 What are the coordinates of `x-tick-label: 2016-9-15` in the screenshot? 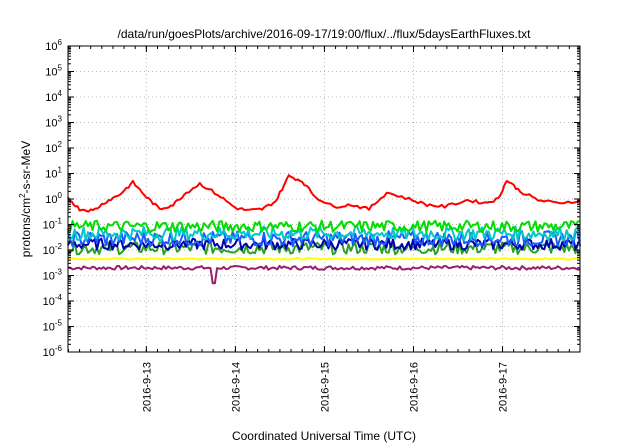 It's located at (325, 387).